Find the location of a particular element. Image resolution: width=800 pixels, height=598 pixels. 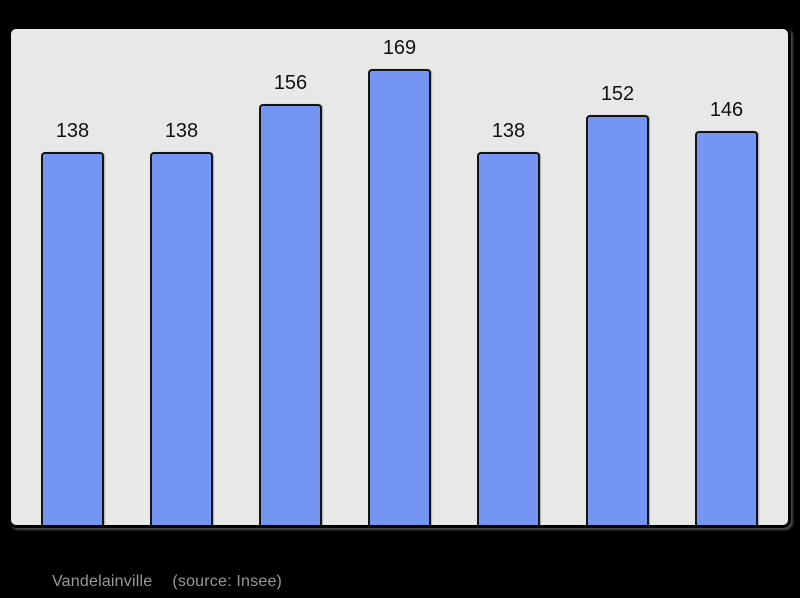

bar-slot: 156 is located at coordinates (290, 298).